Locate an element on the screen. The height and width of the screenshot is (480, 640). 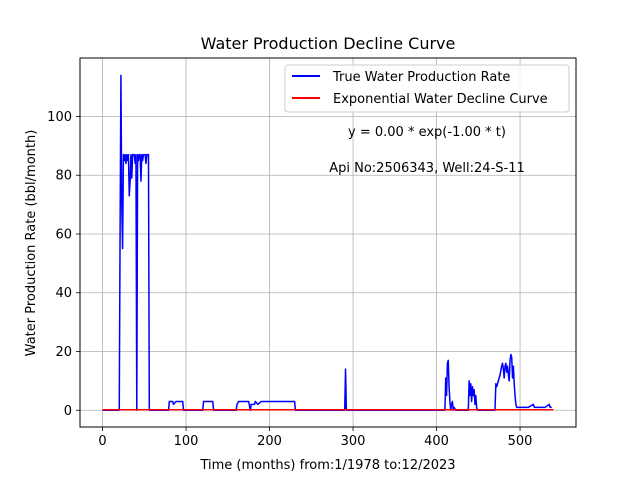
x-tick-label: 200 is located at coordinates (269, 441).